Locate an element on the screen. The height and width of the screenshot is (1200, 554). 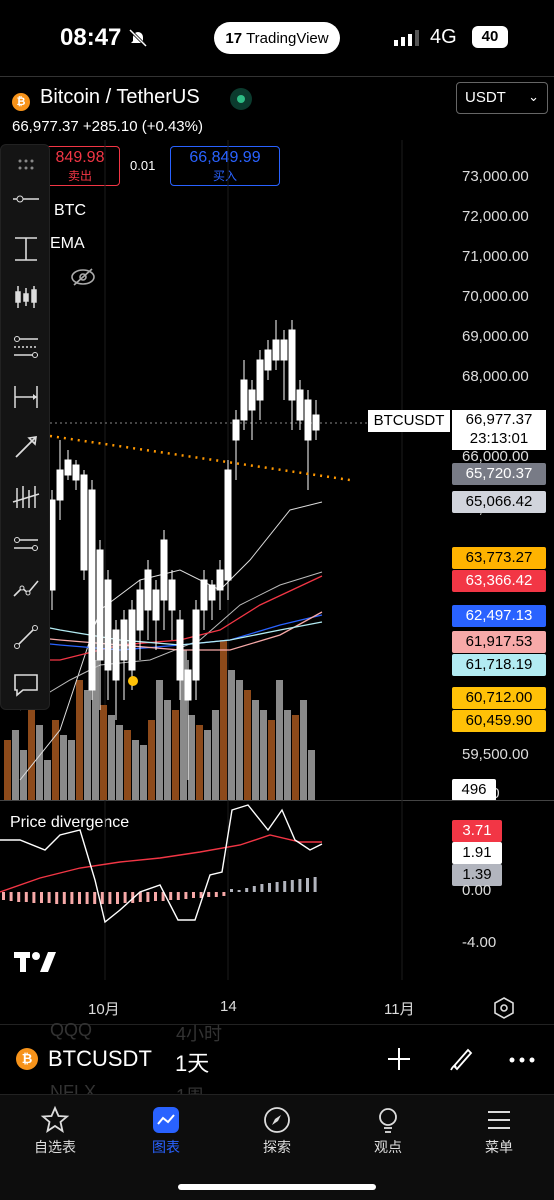
pair-title: Bitcoin / TetherUS is located at coordinates (120, 97).